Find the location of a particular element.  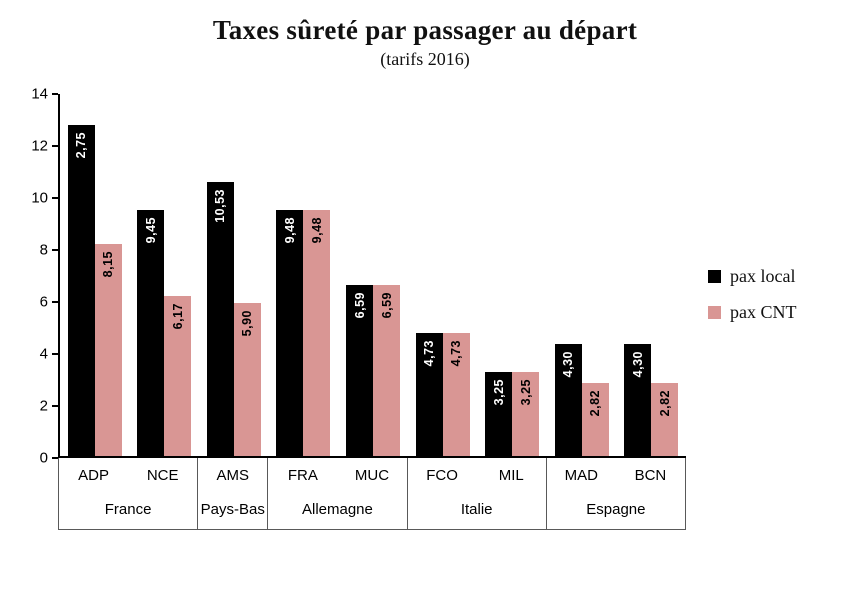

bar-pax-local-FRA: 9,48 is located at coordinates (290, 332).